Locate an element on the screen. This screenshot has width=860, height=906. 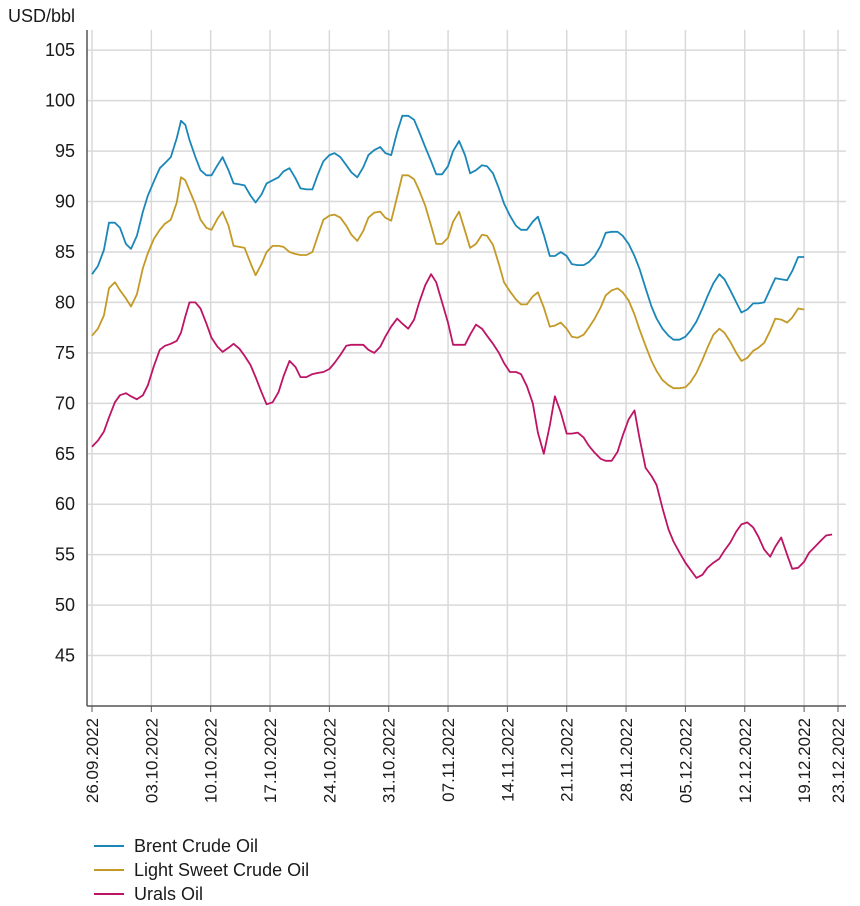
legend-item-light-sweet: Light Sweet Crude Oil is located at coordinates (201, 870).